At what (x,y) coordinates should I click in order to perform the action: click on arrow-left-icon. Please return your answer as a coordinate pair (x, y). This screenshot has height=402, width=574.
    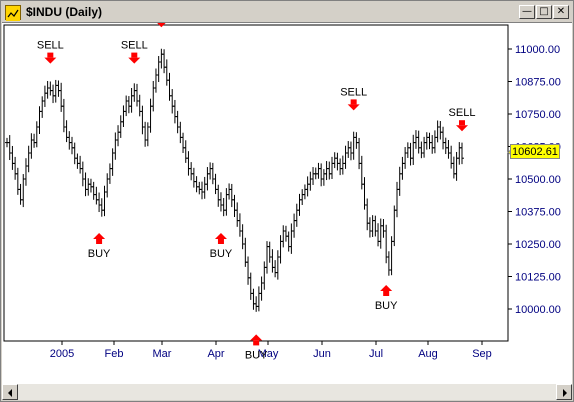
    Looking at the image, I should click on (10, 393).